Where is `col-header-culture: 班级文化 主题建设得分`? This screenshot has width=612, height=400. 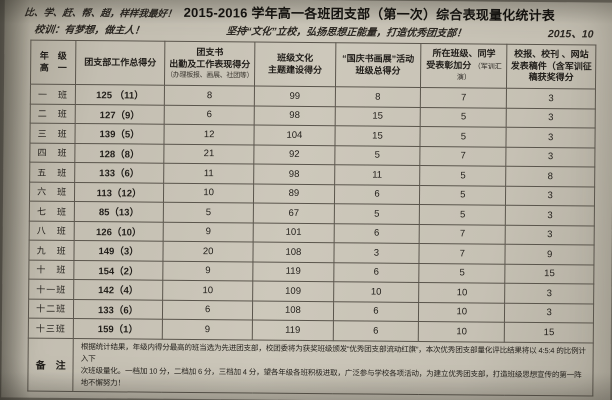
col-header-culture: 班级文化 主题建设得分 is located at coordinates (295, 64).